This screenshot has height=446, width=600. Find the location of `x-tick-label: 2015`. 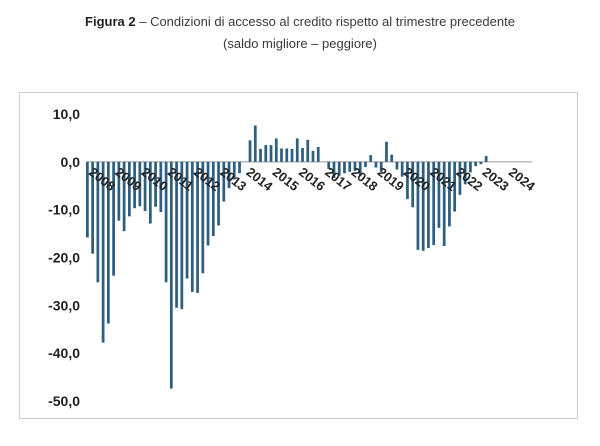

x-tick-label: 2015 is located at coordinates (286, 179).